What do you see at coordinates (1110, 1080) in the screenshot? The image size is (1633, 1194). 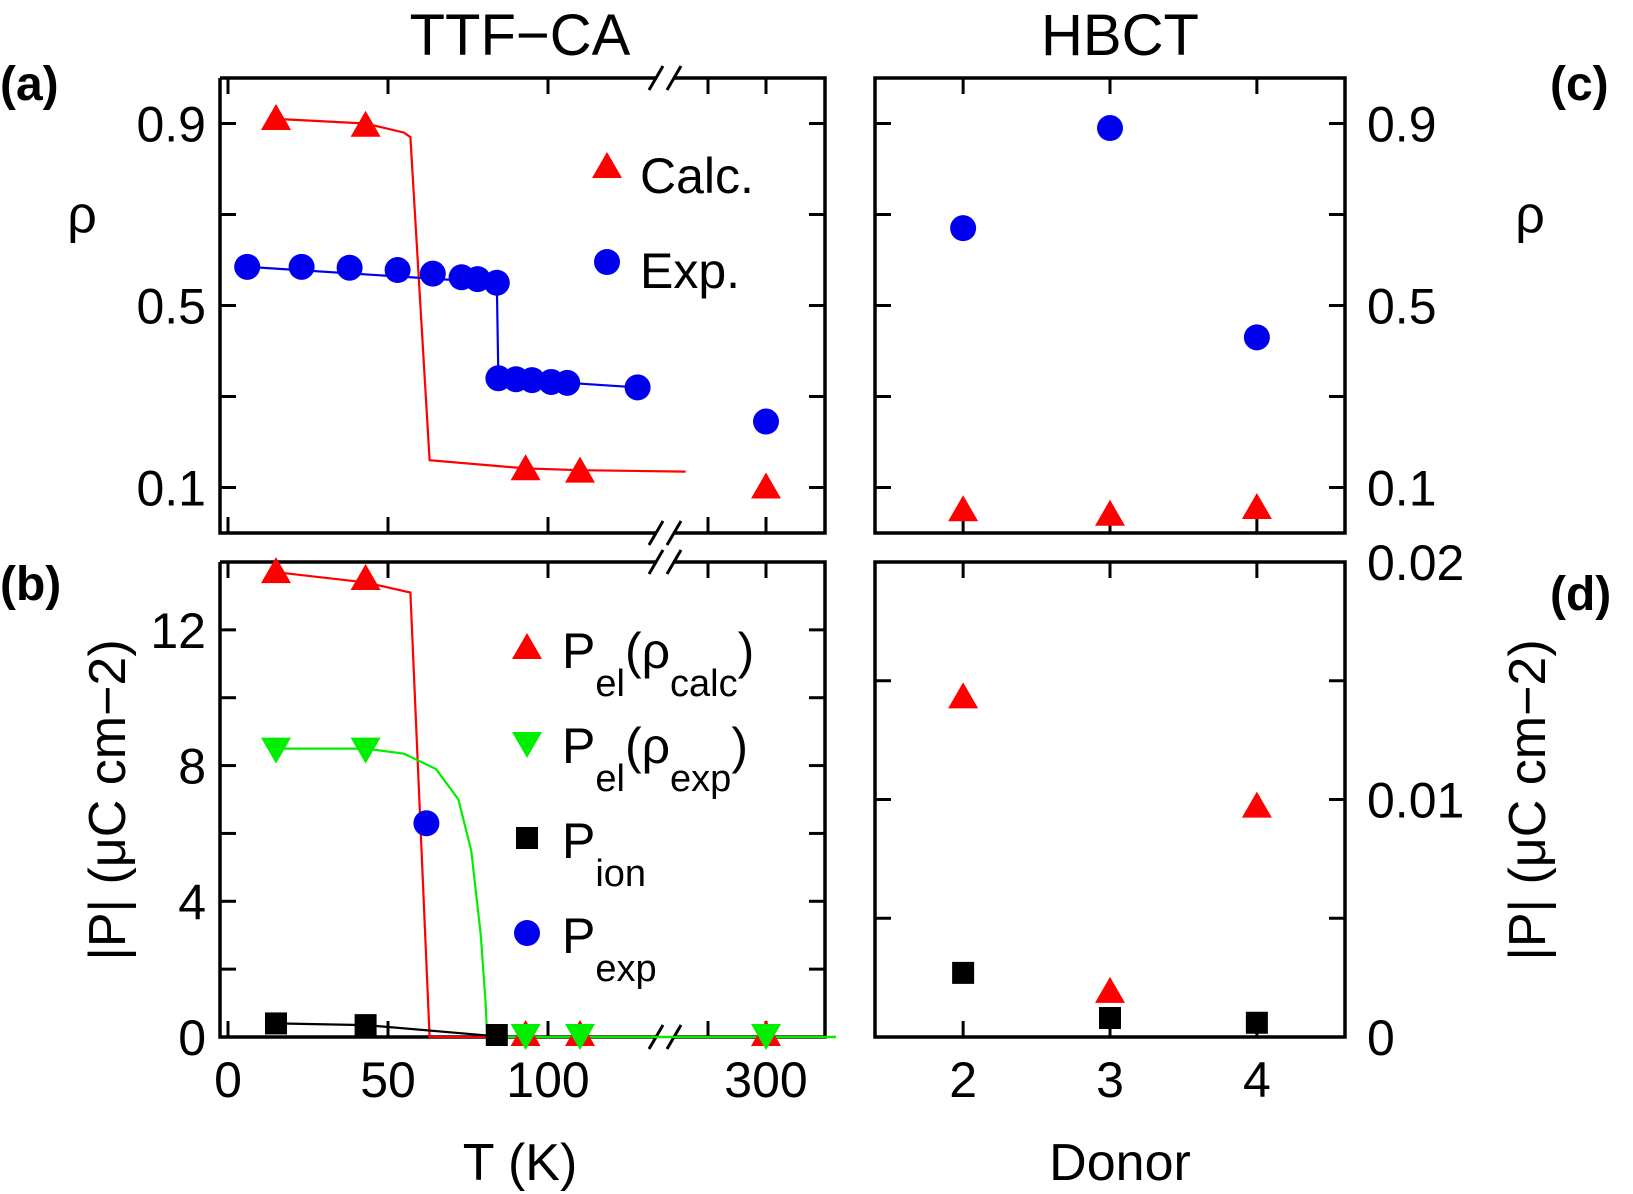 I see `x-tick-label: 3` at bounding box center [1110, 1080].